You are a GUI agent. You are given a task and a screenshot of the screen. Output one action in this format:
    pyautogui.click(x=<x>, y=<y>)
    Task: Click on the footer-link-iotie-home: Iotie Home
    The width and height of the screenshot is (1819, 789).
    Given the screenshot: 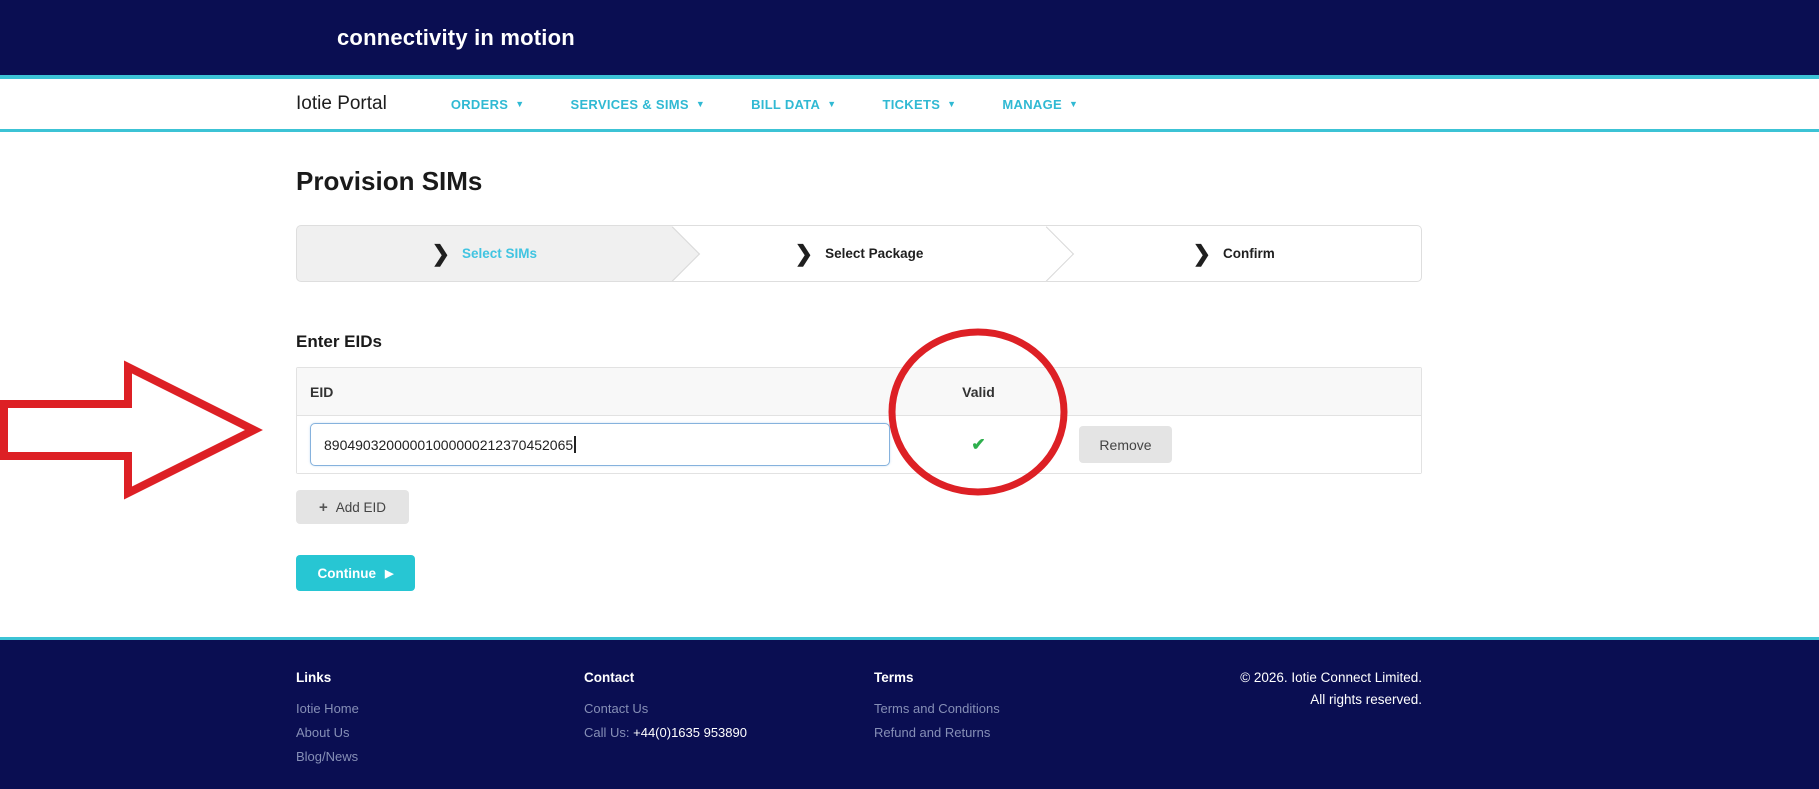 What is the action you would take?
    pyautogui.click(x=327, y=708)
    